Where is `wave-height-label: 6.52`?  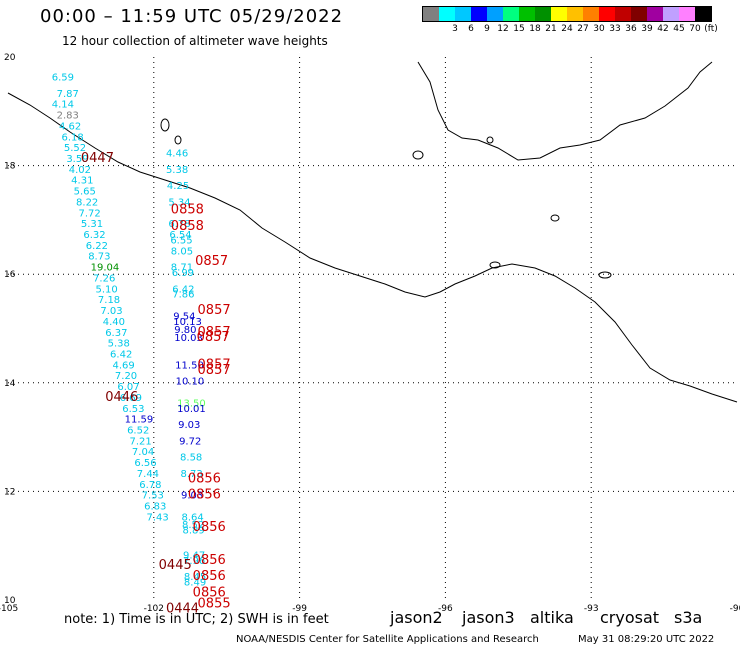
wave-height-label: 6.52 is located at coordinates (138, 430).